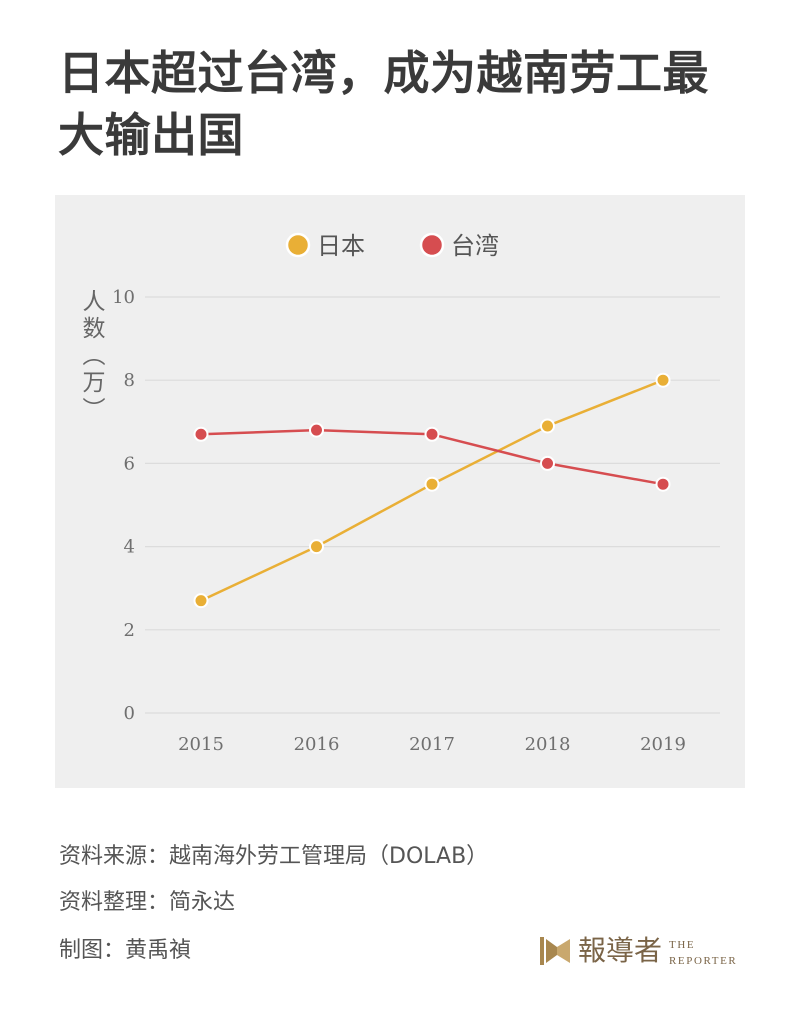 This screenshot has height=1011, width=800. What do you see at coordinates (341, 246) in the screenshot?
I see `legend-label-japan: 日本` at bounding box center [341, 246].